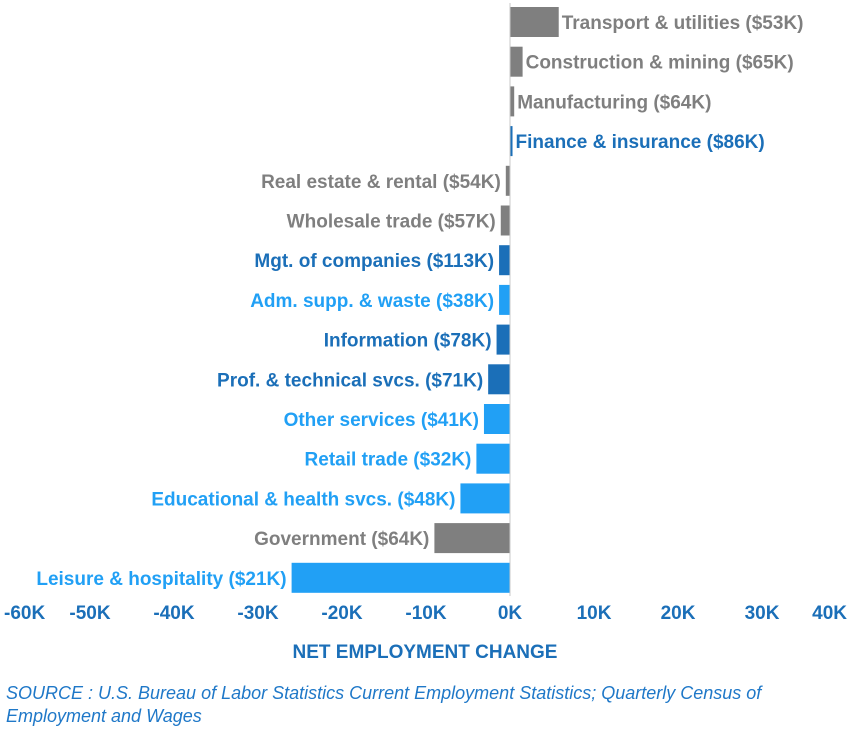  Describe the element at coordinates (660, 63) in the screenshot. I see `bar-label: Construction & mining ($65K)` at that location.